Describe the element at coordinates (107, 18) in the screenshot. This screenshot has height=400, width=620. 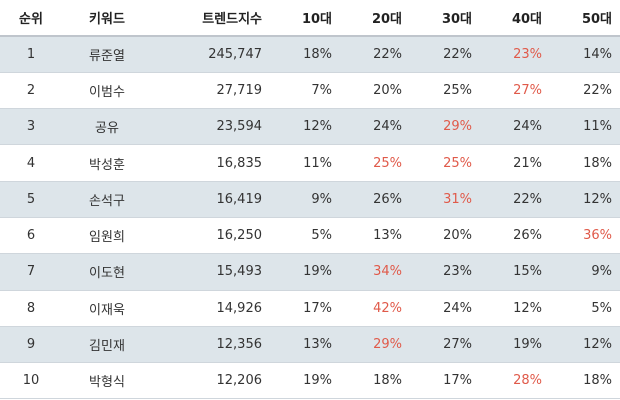
I see `header-keyword: 키워드` at that location.